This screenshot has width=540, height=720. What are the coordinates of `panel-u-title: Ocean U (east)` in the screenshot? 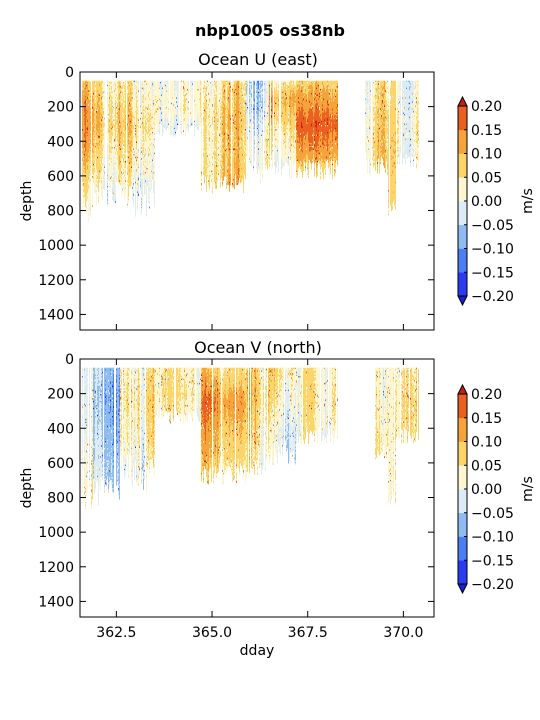 It's located at (258, 59).